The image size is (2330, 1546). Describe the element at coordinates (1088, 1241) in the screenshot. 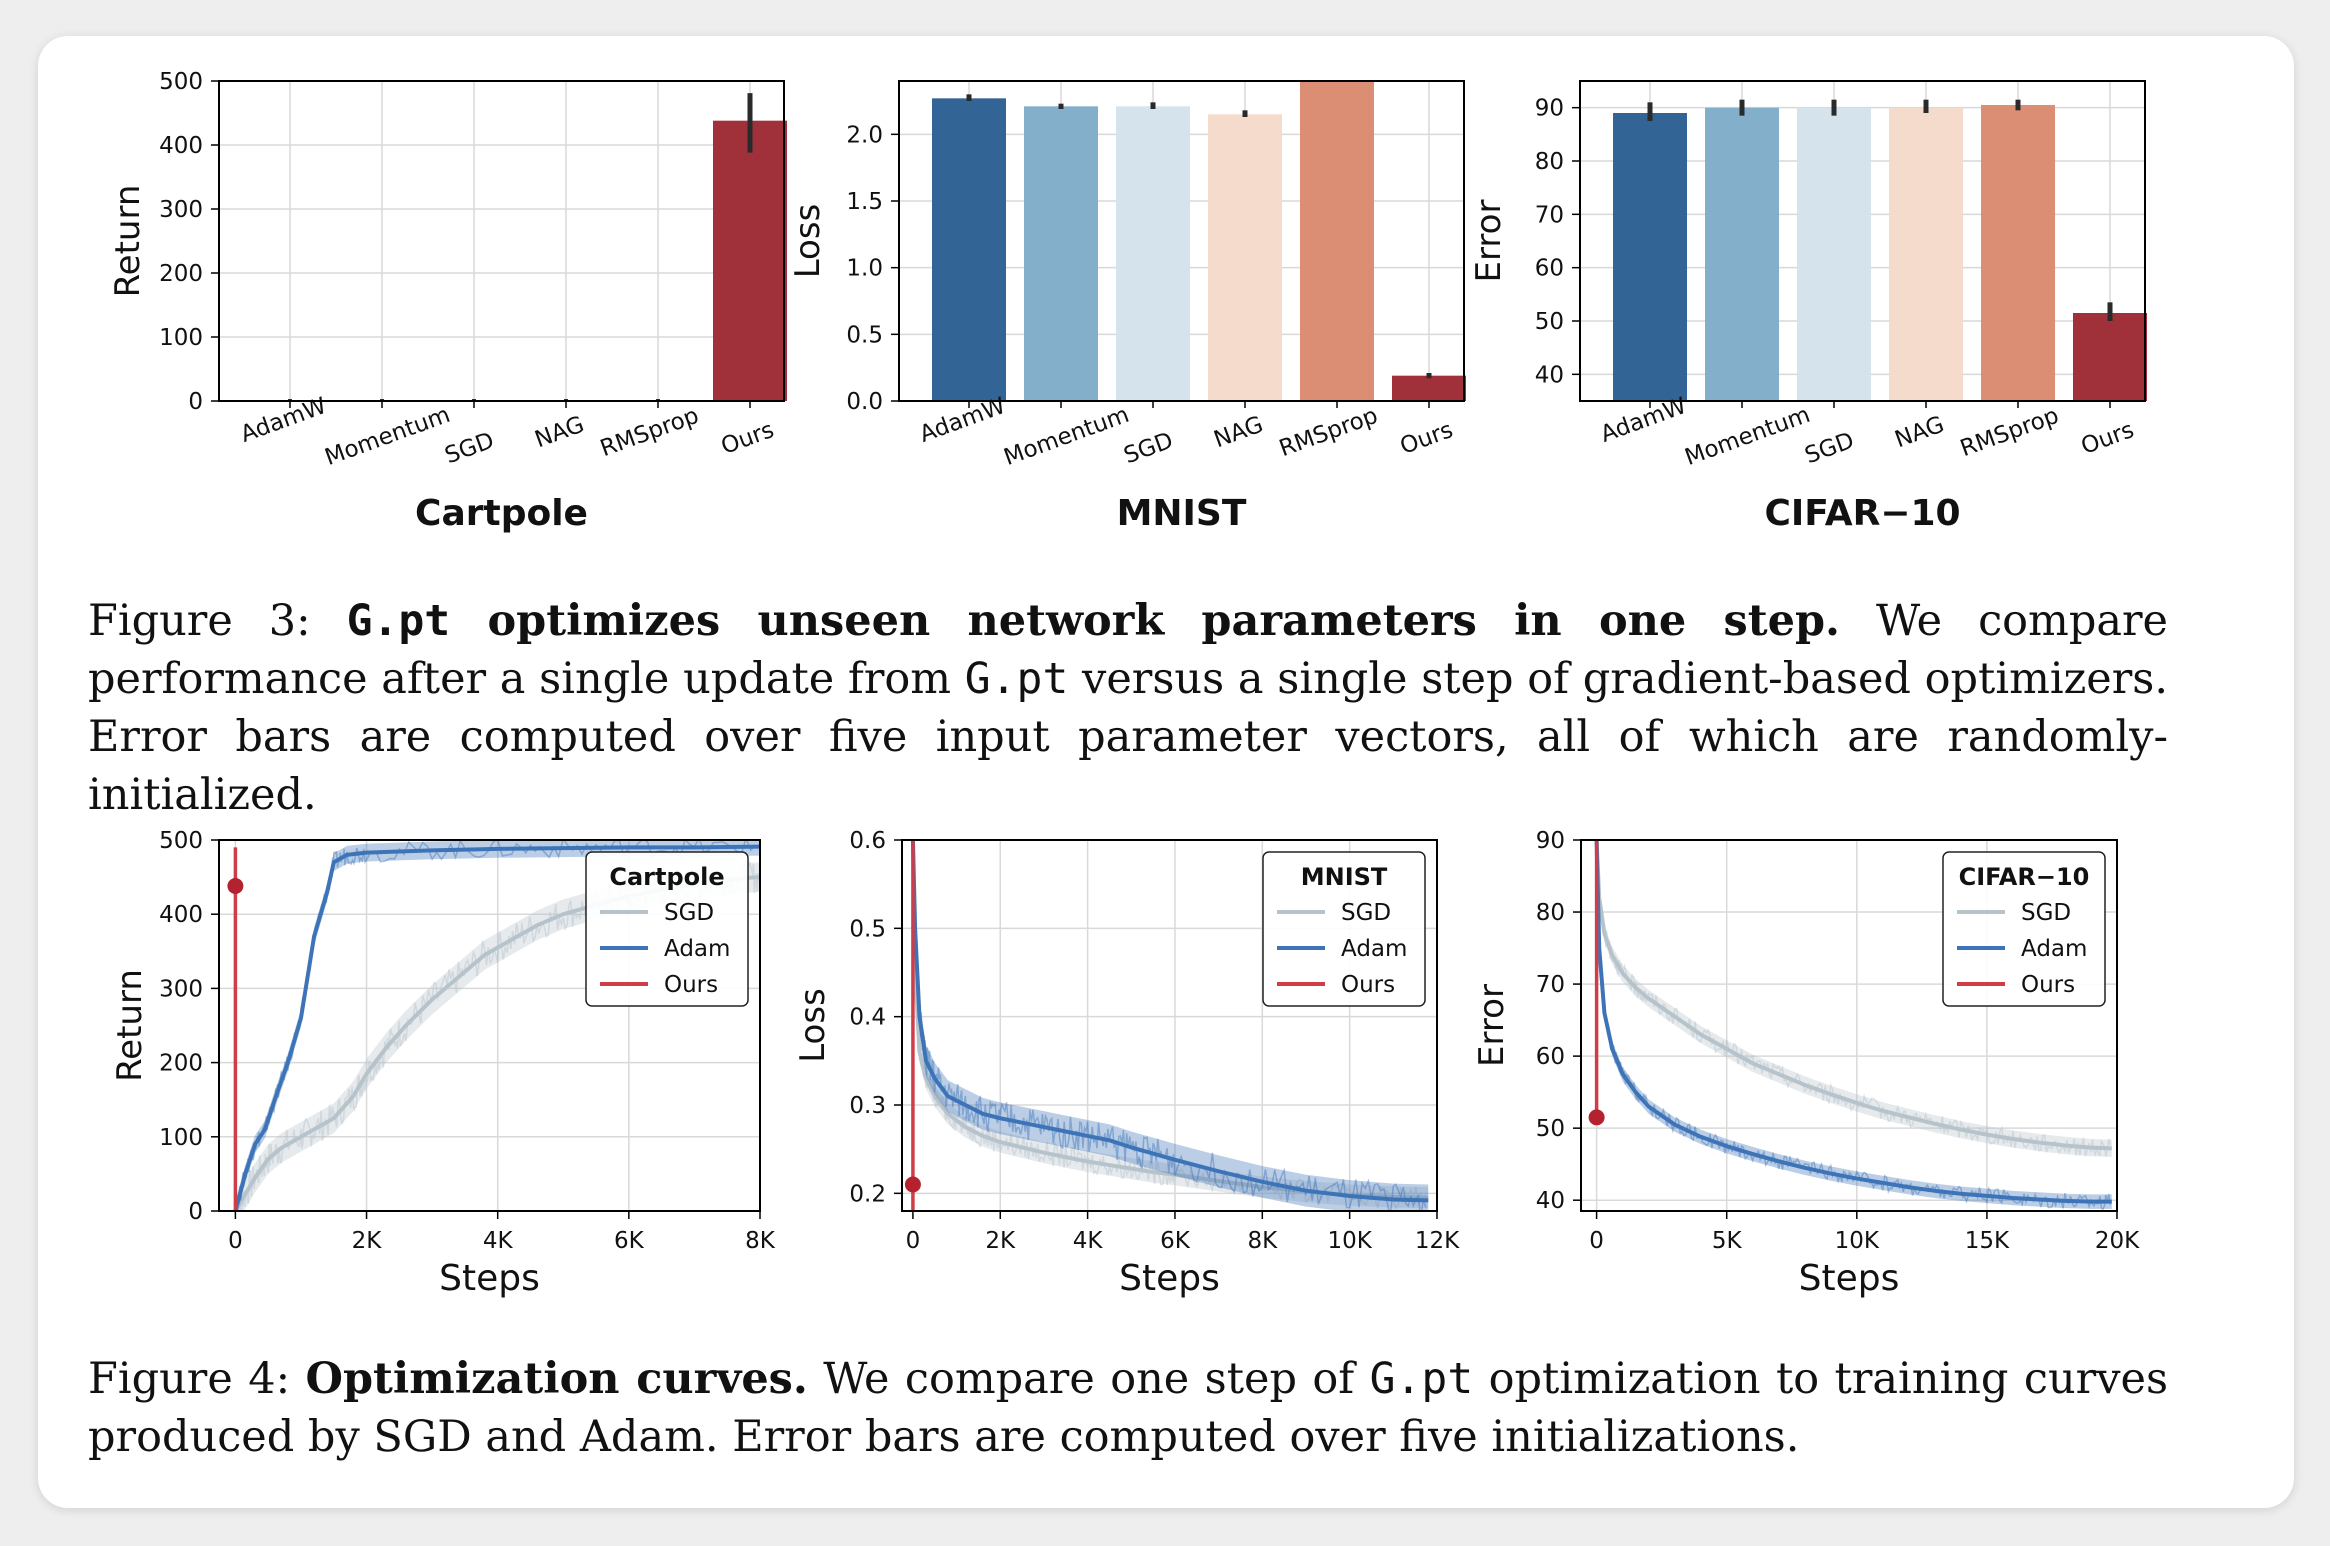

I see `x-tick-label: 4K` at that location.